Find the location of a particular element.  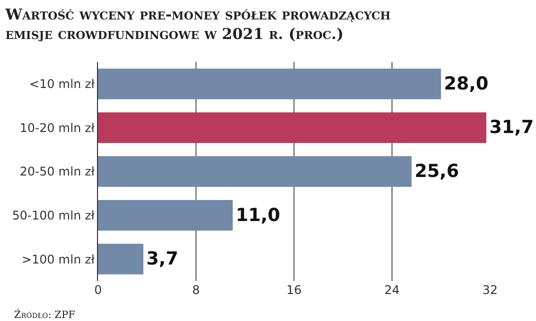

x-tick-label: 0 is located at coordinates (98, 290).